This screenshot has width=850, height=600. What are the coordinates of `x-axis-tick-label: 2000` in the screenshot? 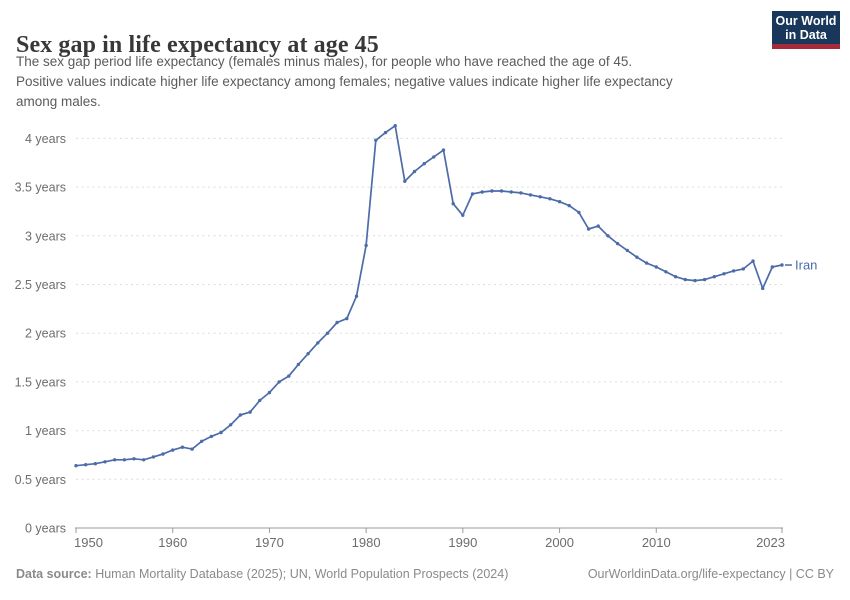 It's located at (559, 542).